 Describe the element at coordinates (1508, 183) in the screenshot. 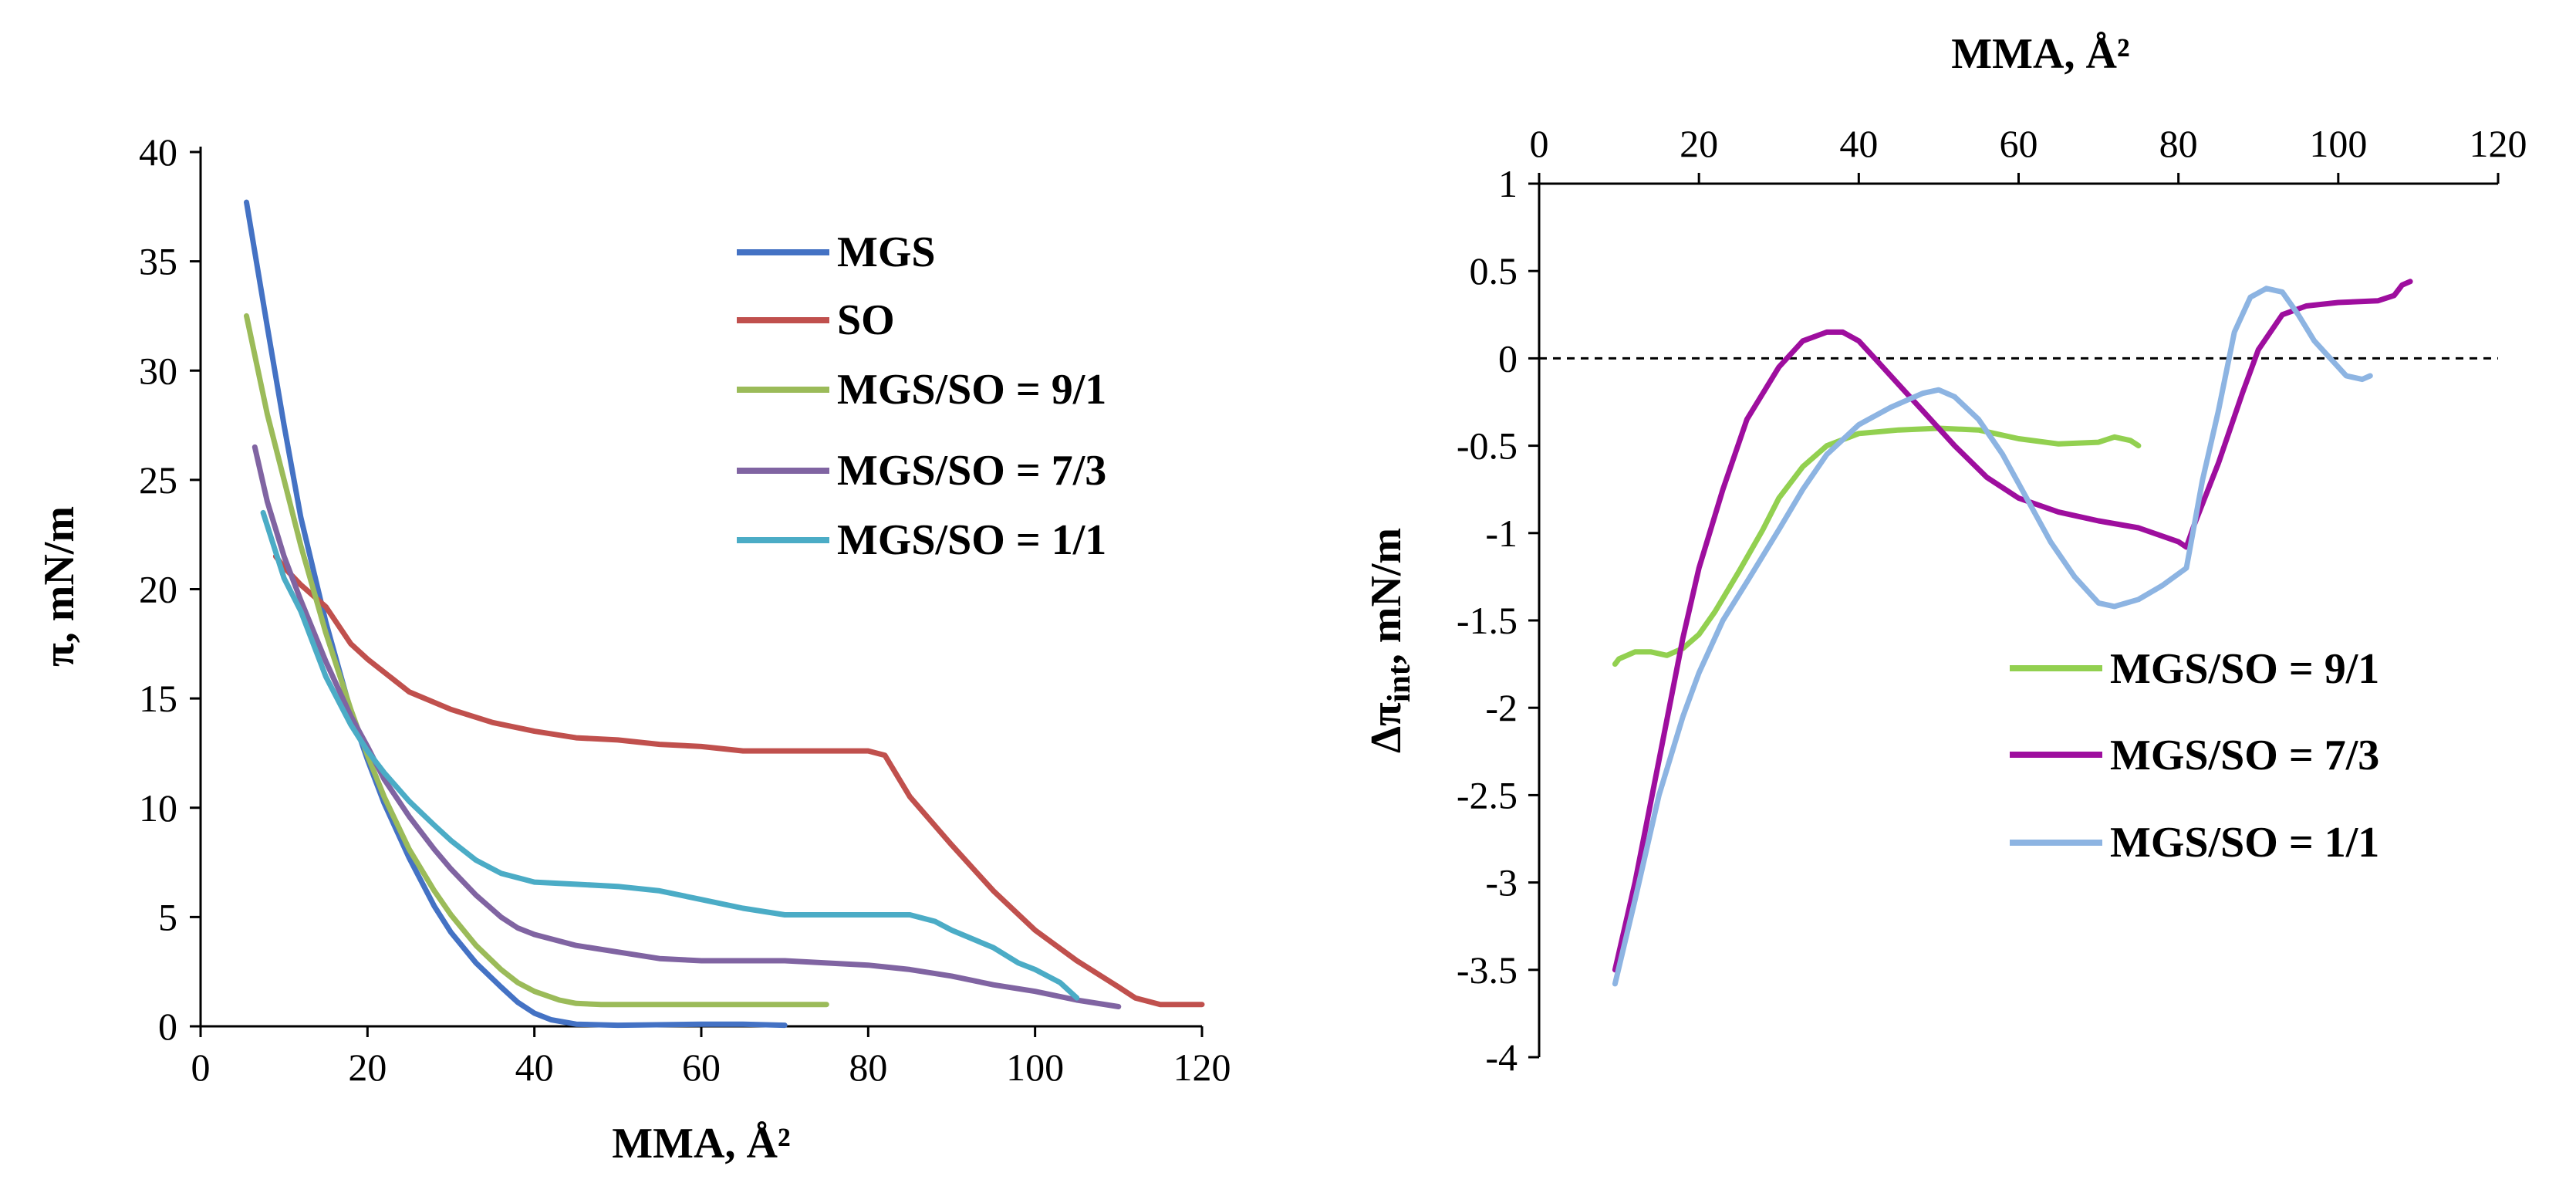

I see `right-y-tick-label: 1` at that location.